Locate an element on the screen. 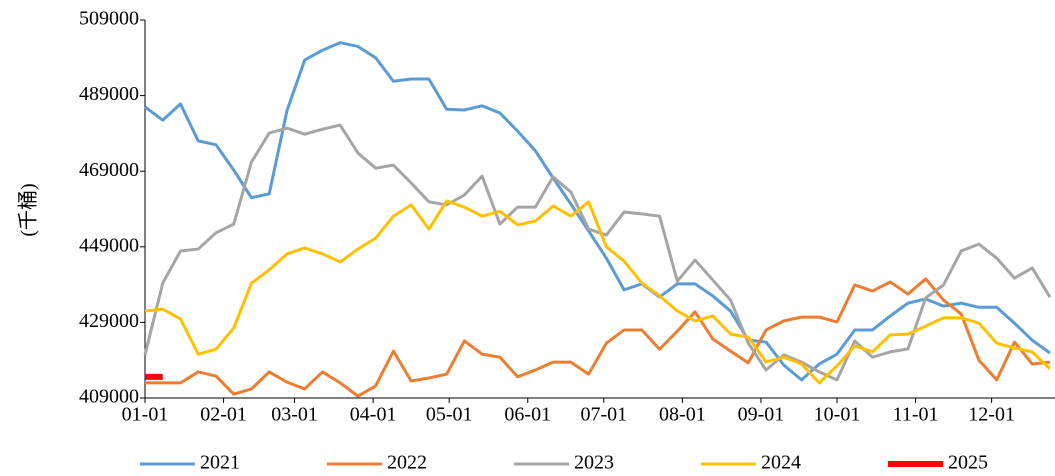 The image size is (1055, 476). y-tick-label: 449000 is located at coordinates (109, 245).